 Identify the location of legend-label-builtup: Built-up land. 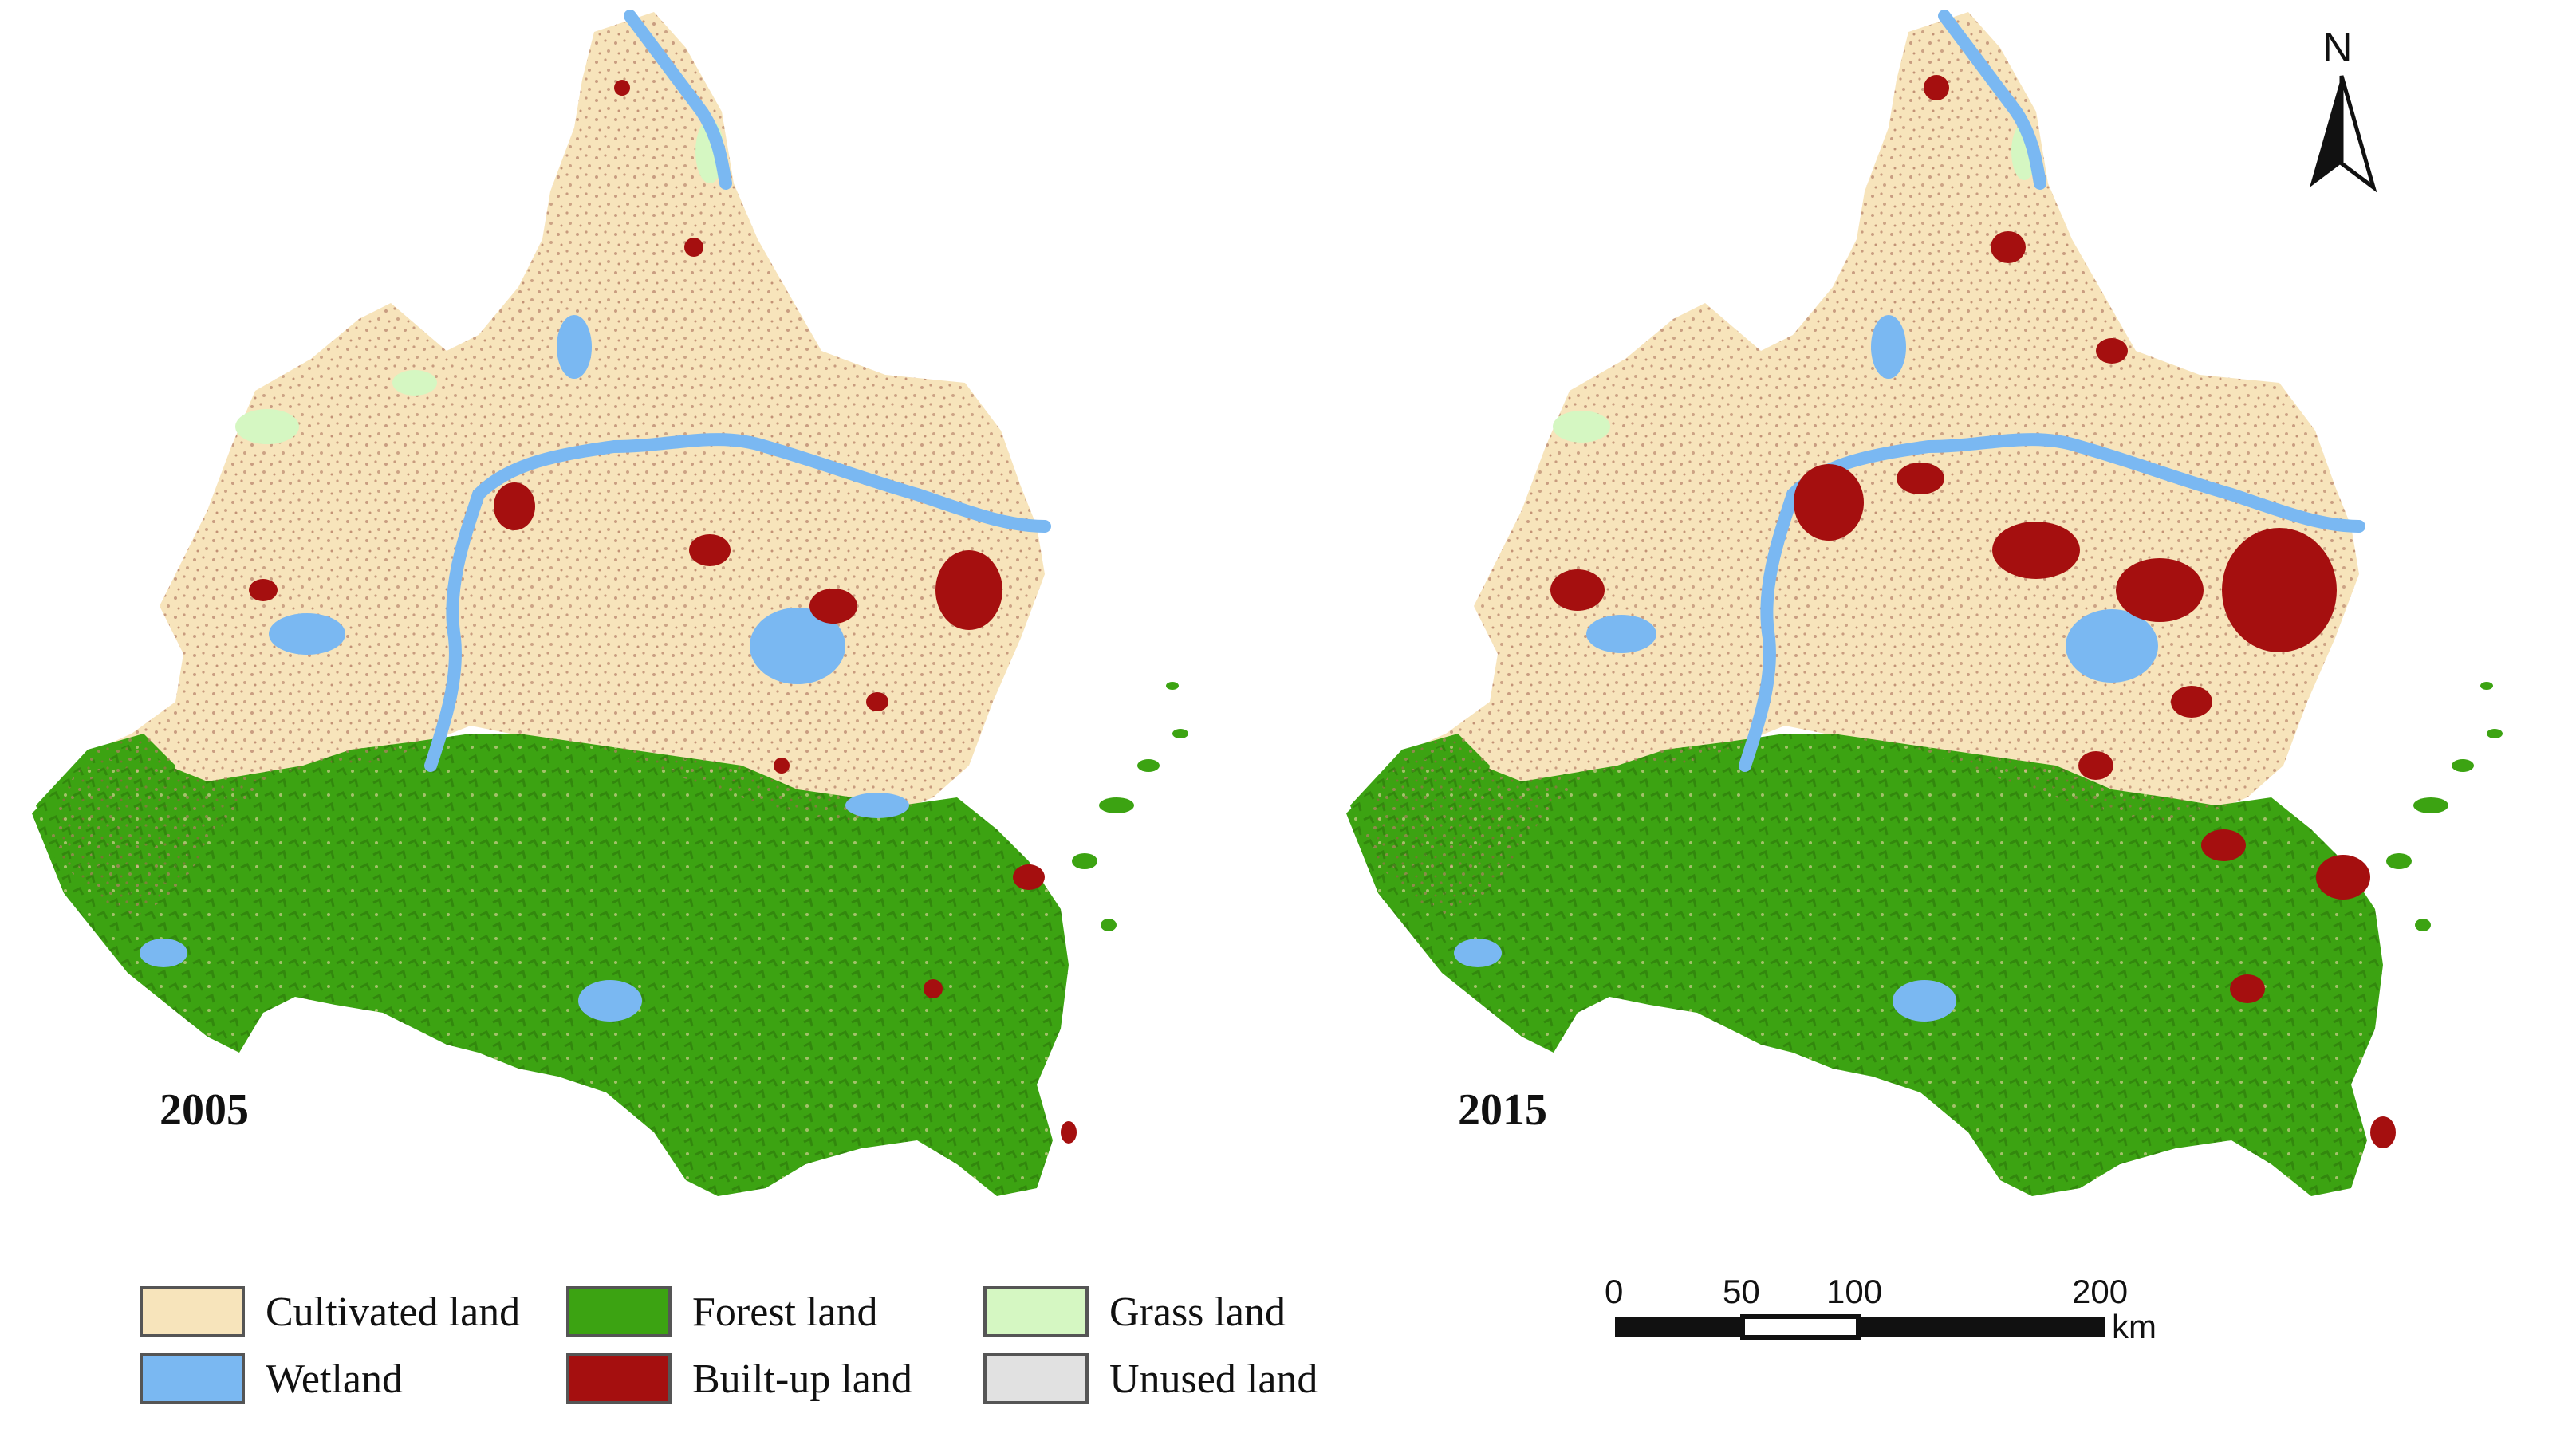
(802, 1379).